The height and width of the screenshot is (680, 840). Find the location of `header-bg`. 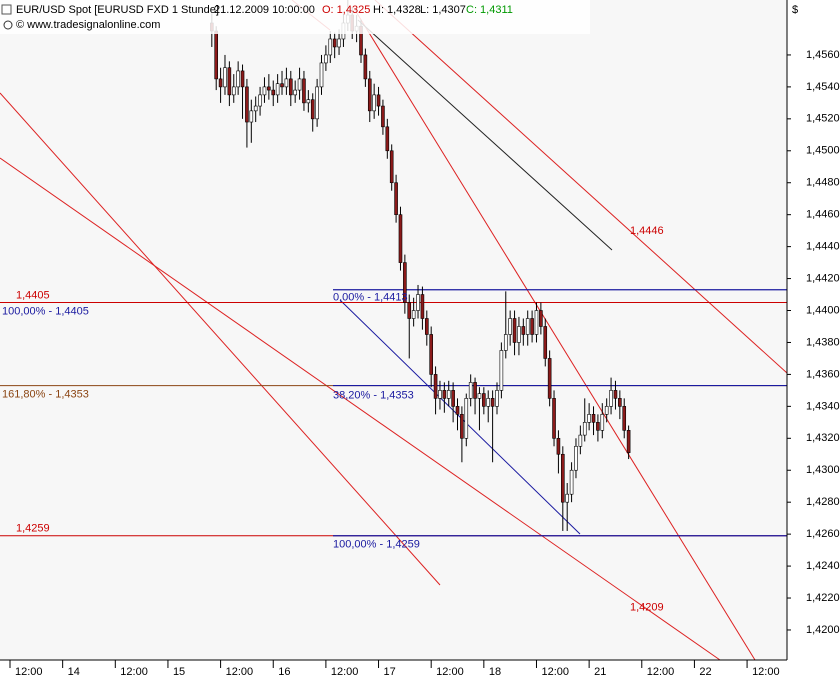

header-bg is located at coordinates (295, 17).